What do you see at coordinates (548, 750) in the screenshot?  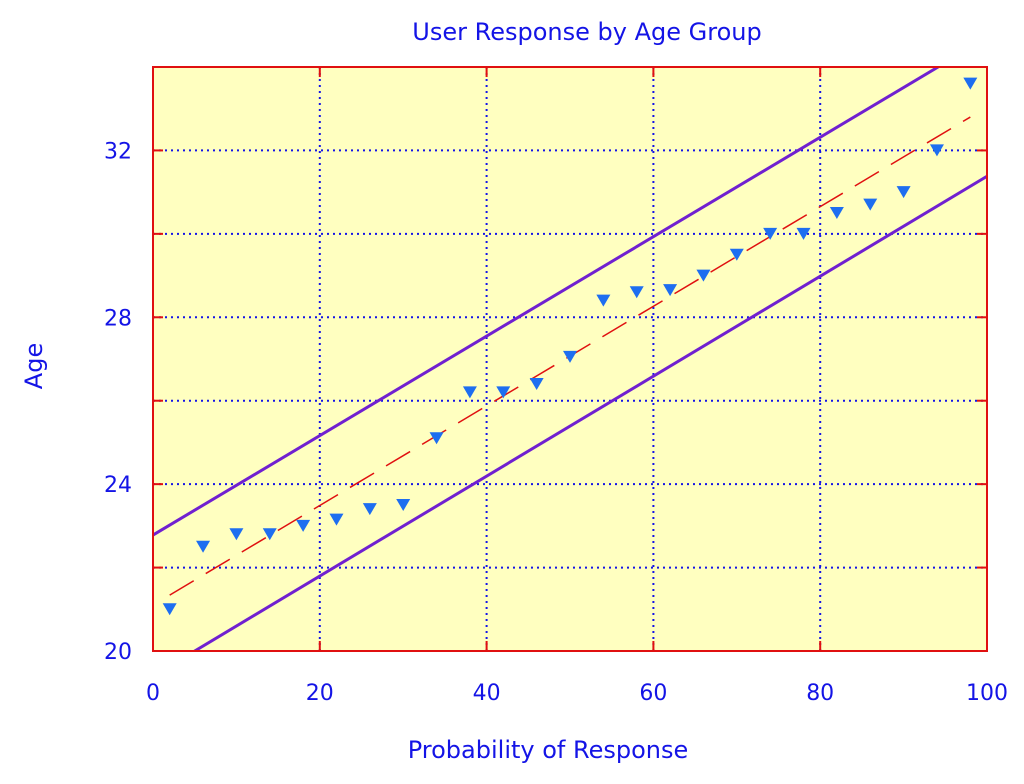 I see `x-axis-label: Probability of Response` at bounding box center [548, 750].